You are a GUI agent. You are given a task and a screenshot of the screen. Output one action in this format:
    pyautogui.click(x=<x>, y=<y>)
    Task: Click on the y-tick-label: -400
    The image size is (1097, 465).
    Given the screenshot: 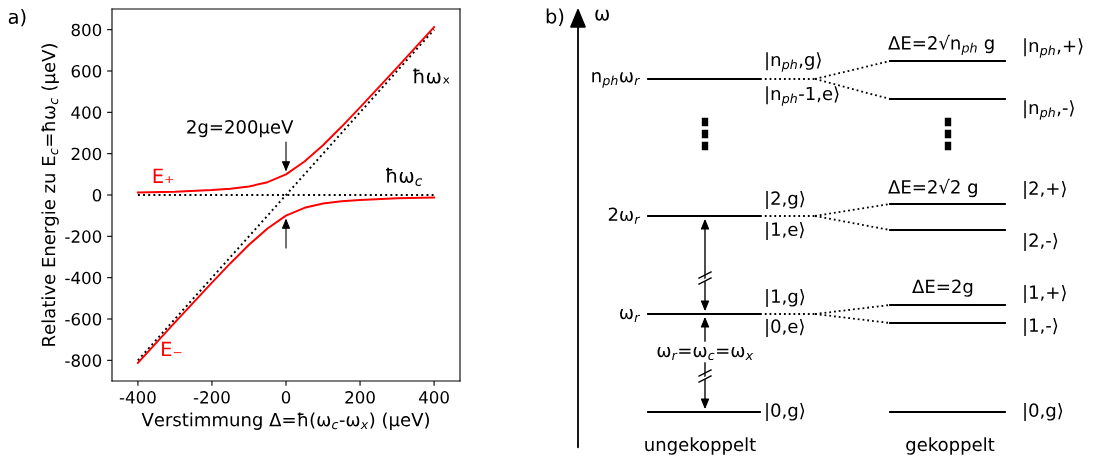 What is the action you would take?
    pyautogui.click(x=83, y=278)
    